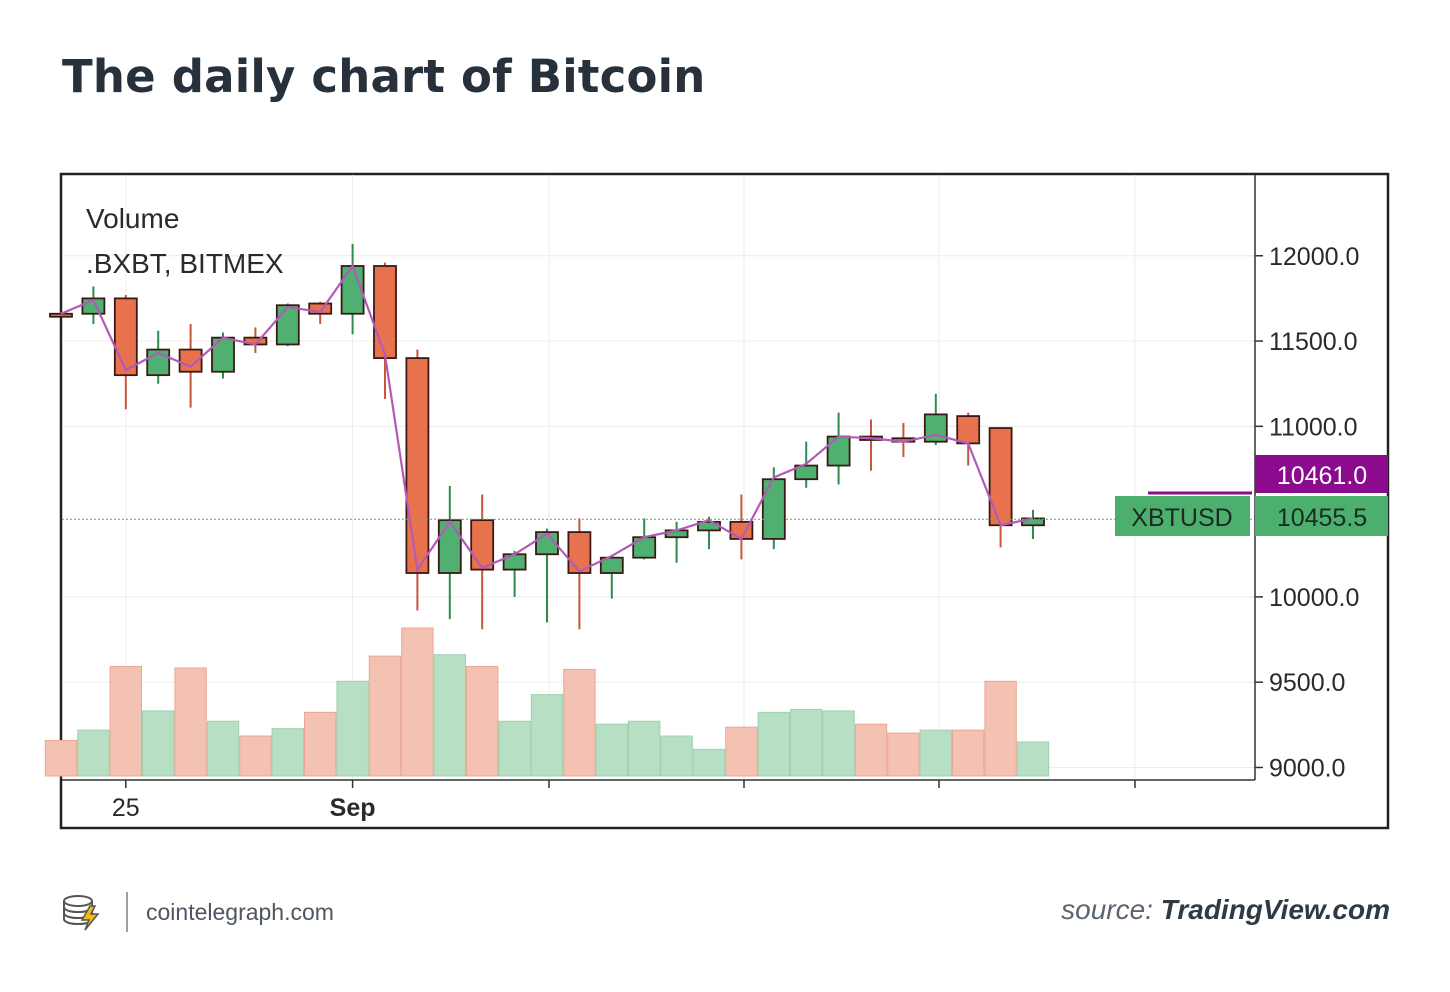  I want to click on brand-name: cointelegraph.com, so click(240, 911).